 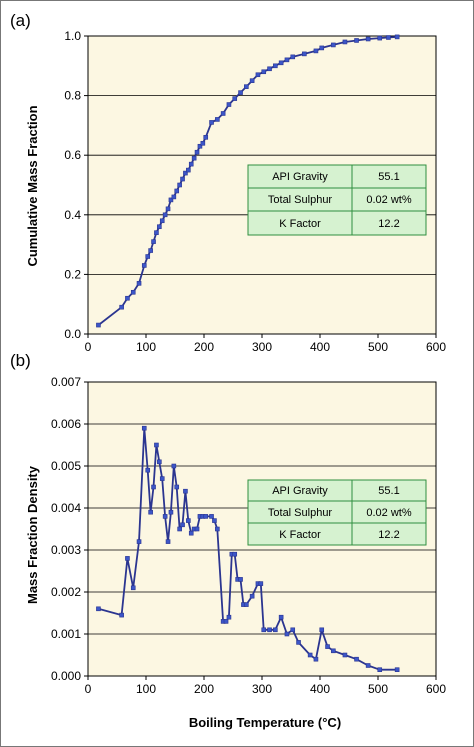 What do you see at coordinates (262, 689) in the screenshot?
I see `panel-b-x-tick-label: 300` at bounding box center [262, 689].